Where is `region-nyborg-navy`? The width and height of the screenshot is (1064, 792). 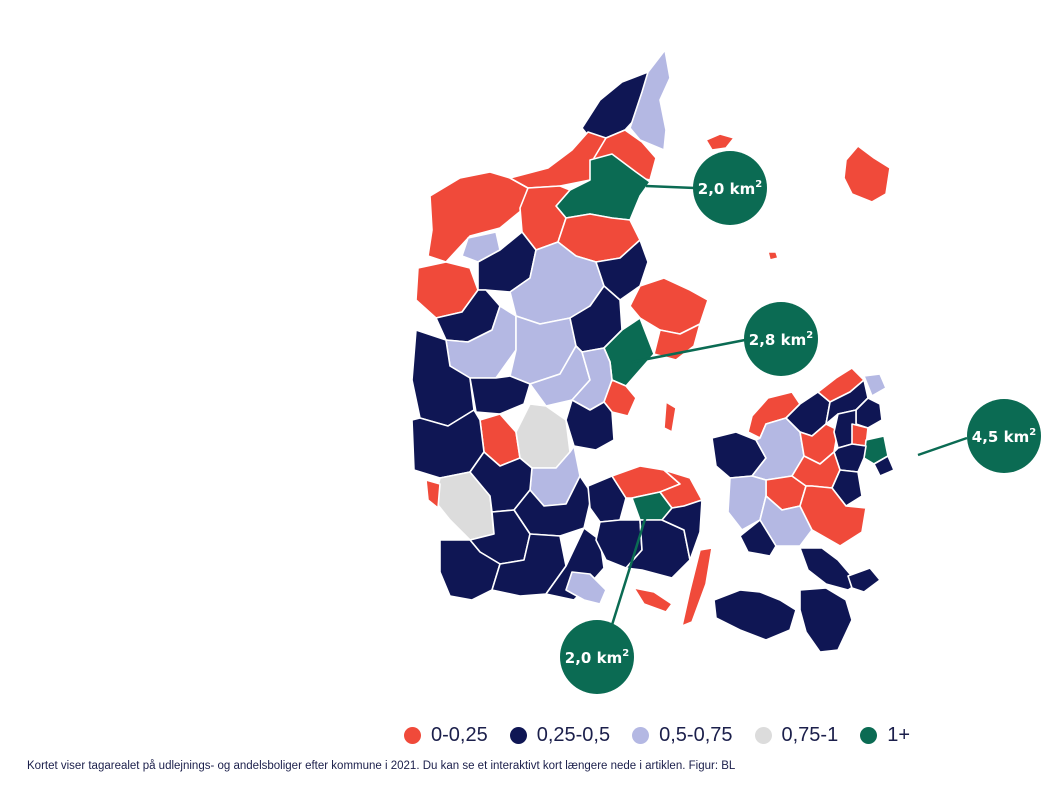 region-nyborg-navy is located at coordinates (682, 530).